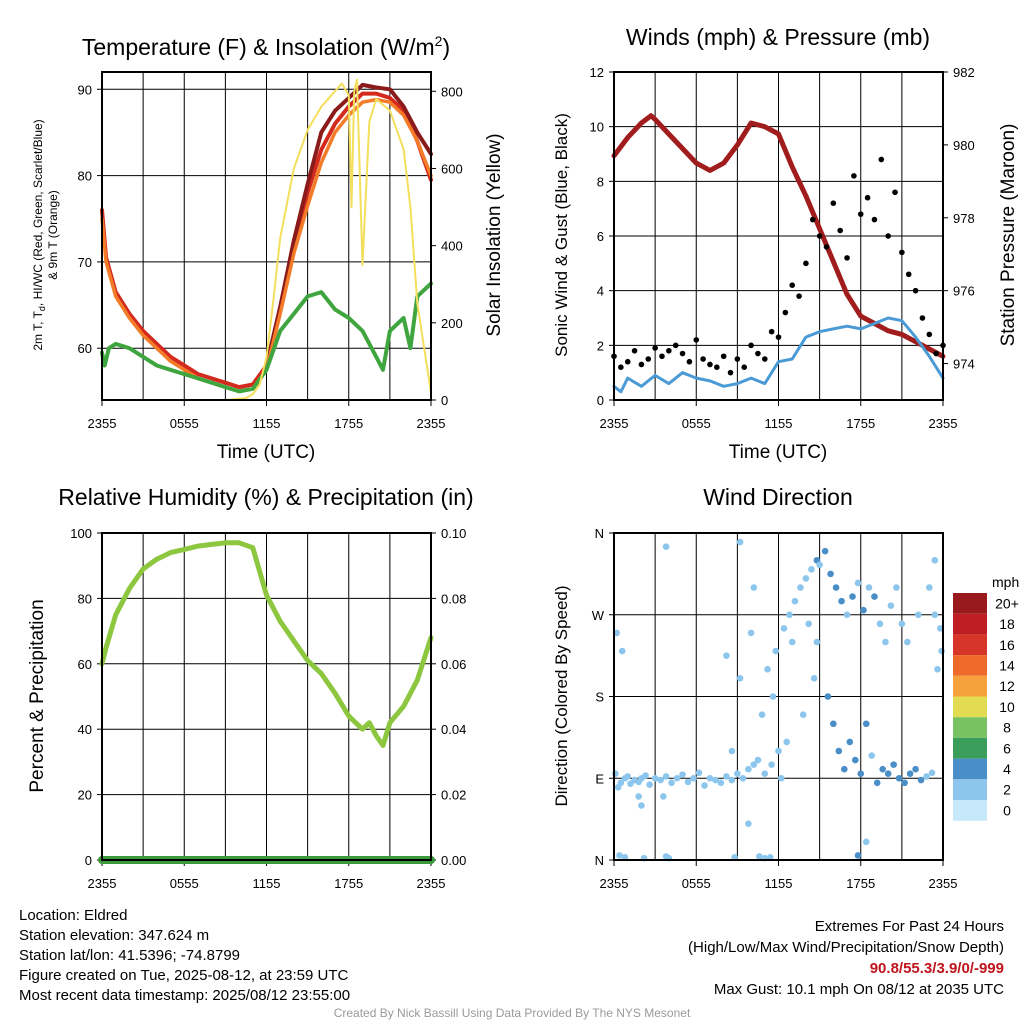 This screenshot has height=1024, width=1024. I want to click on temperature-title-main: Temperature (F) & Insolation (W/m, so click(258, 47).